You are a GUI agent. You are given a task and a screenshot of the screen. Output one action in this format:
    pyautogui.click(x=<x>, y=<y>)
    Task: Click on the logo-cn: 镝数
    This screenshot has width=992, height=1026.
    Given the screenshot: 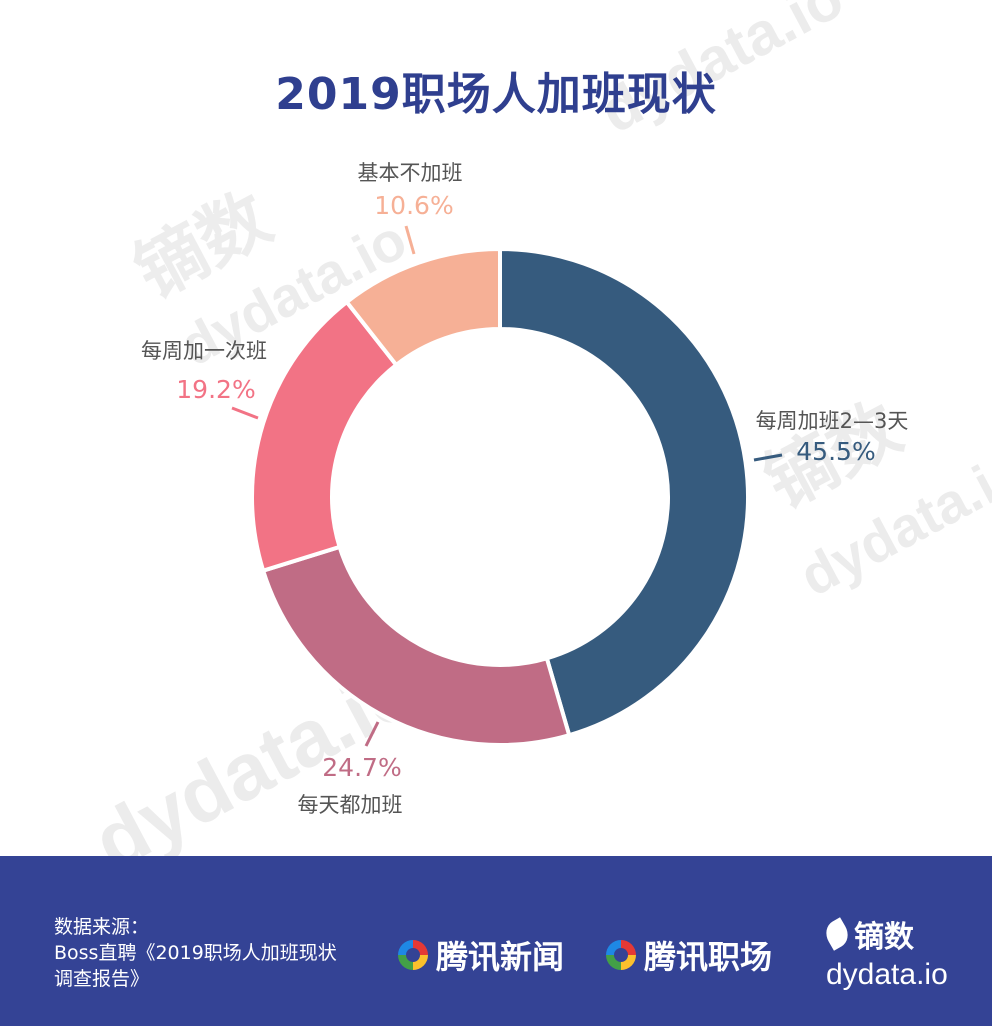 What is the action you would take?
    pyautogui.click(x=884, y=937)
    